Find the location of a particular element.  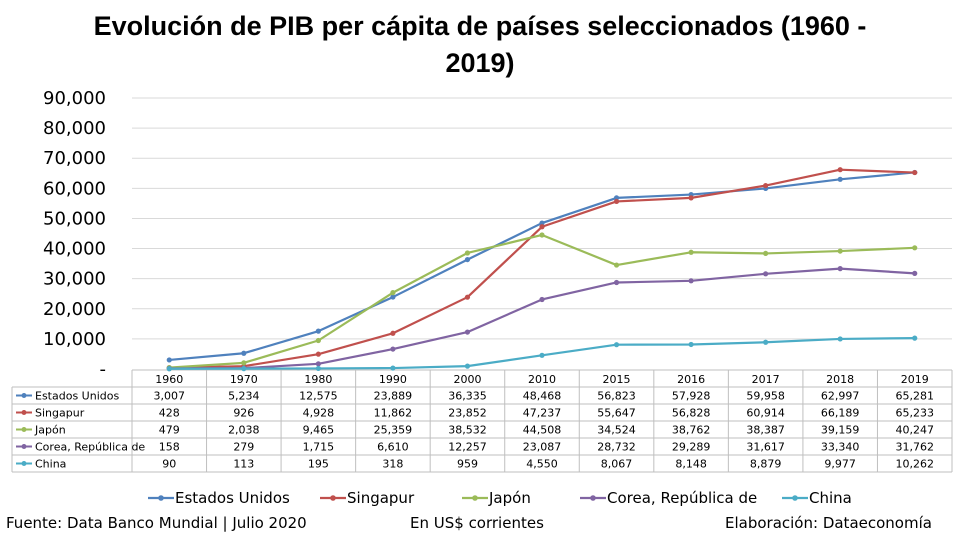

data-label: 8,148 is located at coordinates (691, 464).